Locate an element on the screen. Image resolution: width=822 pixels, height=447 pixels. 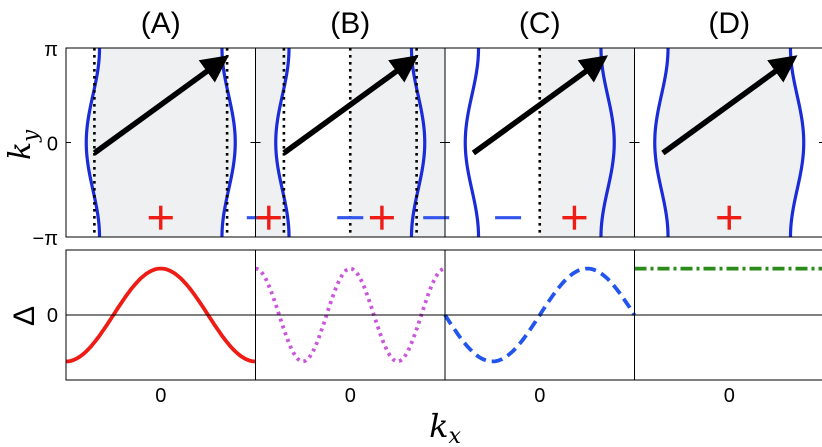
ytick-label-2: 0 is located at coordinates (52, 145).